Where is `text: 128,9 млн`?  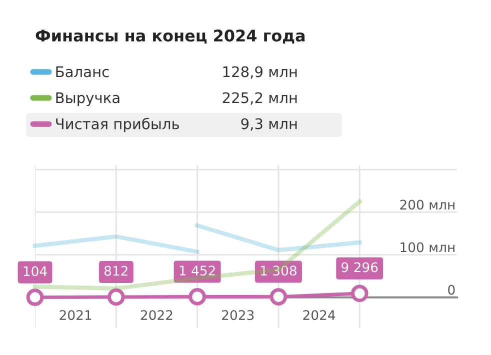 text: 128,9 млн is located at coordinates (260, 72).